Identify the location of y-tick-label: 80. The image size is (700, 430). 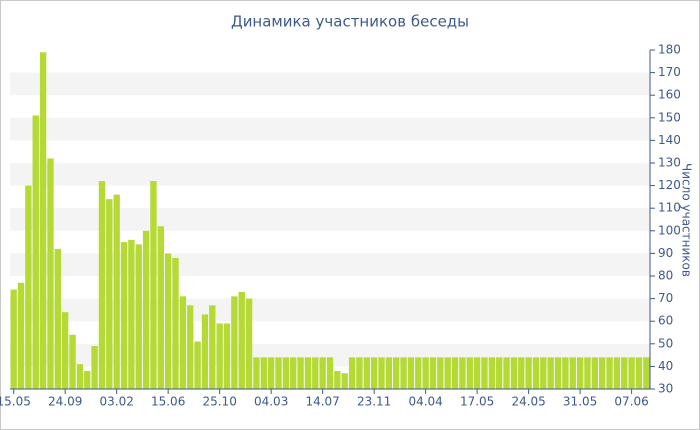
(665, 276).